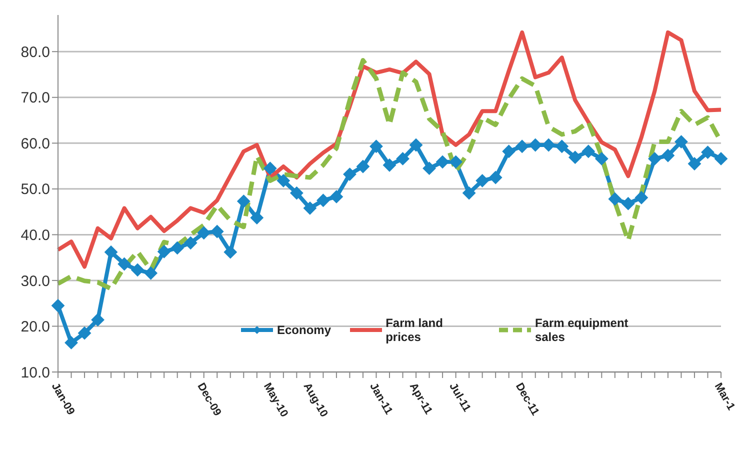 This screenshot has height=472, width=743. What do you see at coordinates (35, 189) in the screenshot?
I see `y-tick-label: 50.0` at bounding box center [35, 189].